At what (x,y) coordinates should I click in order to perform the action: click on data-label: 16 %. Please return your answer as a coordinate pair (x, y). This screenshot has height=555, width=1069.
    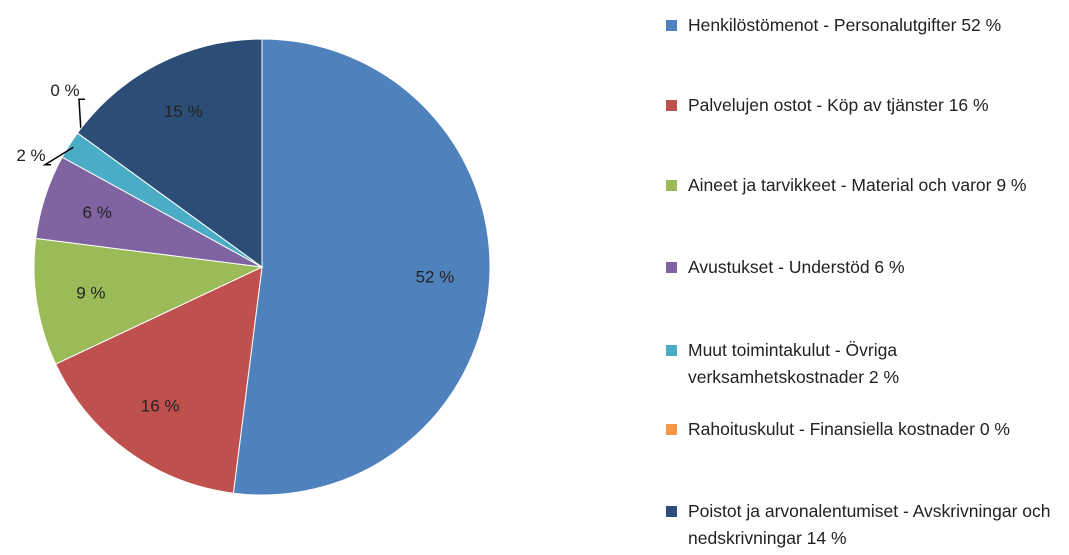
    Looking at the image, I should click on (160, 406).